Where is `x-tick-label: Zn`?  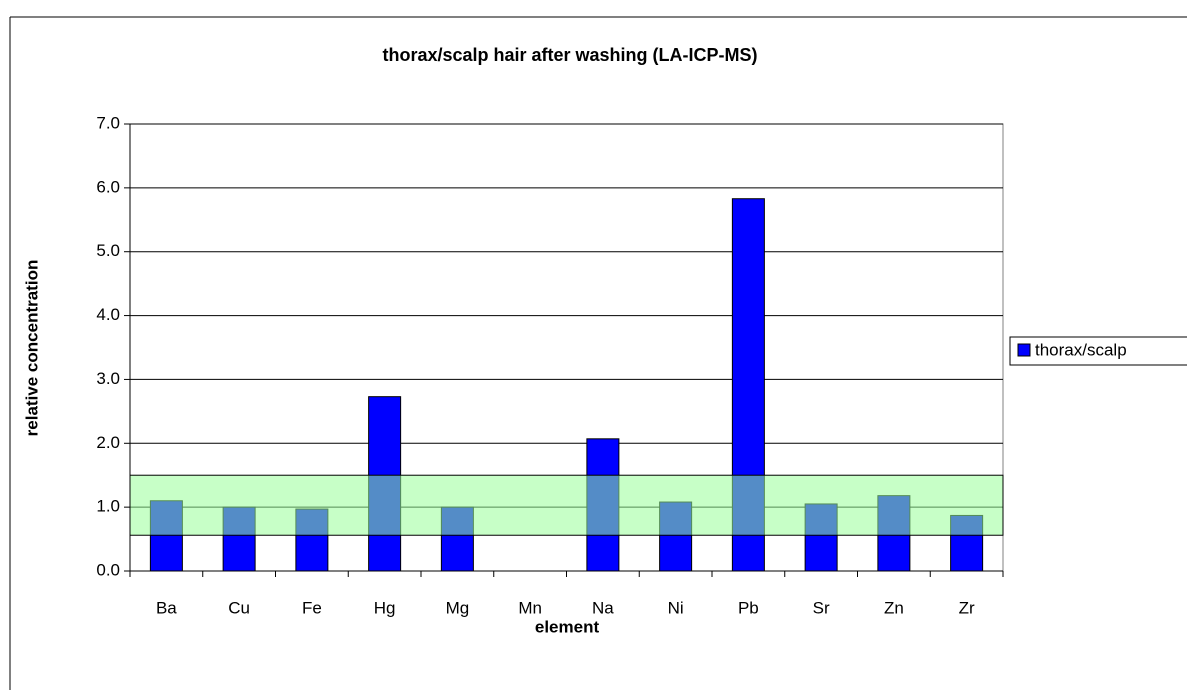 x-tick-label: Zn is located at coordinates (894, 607).